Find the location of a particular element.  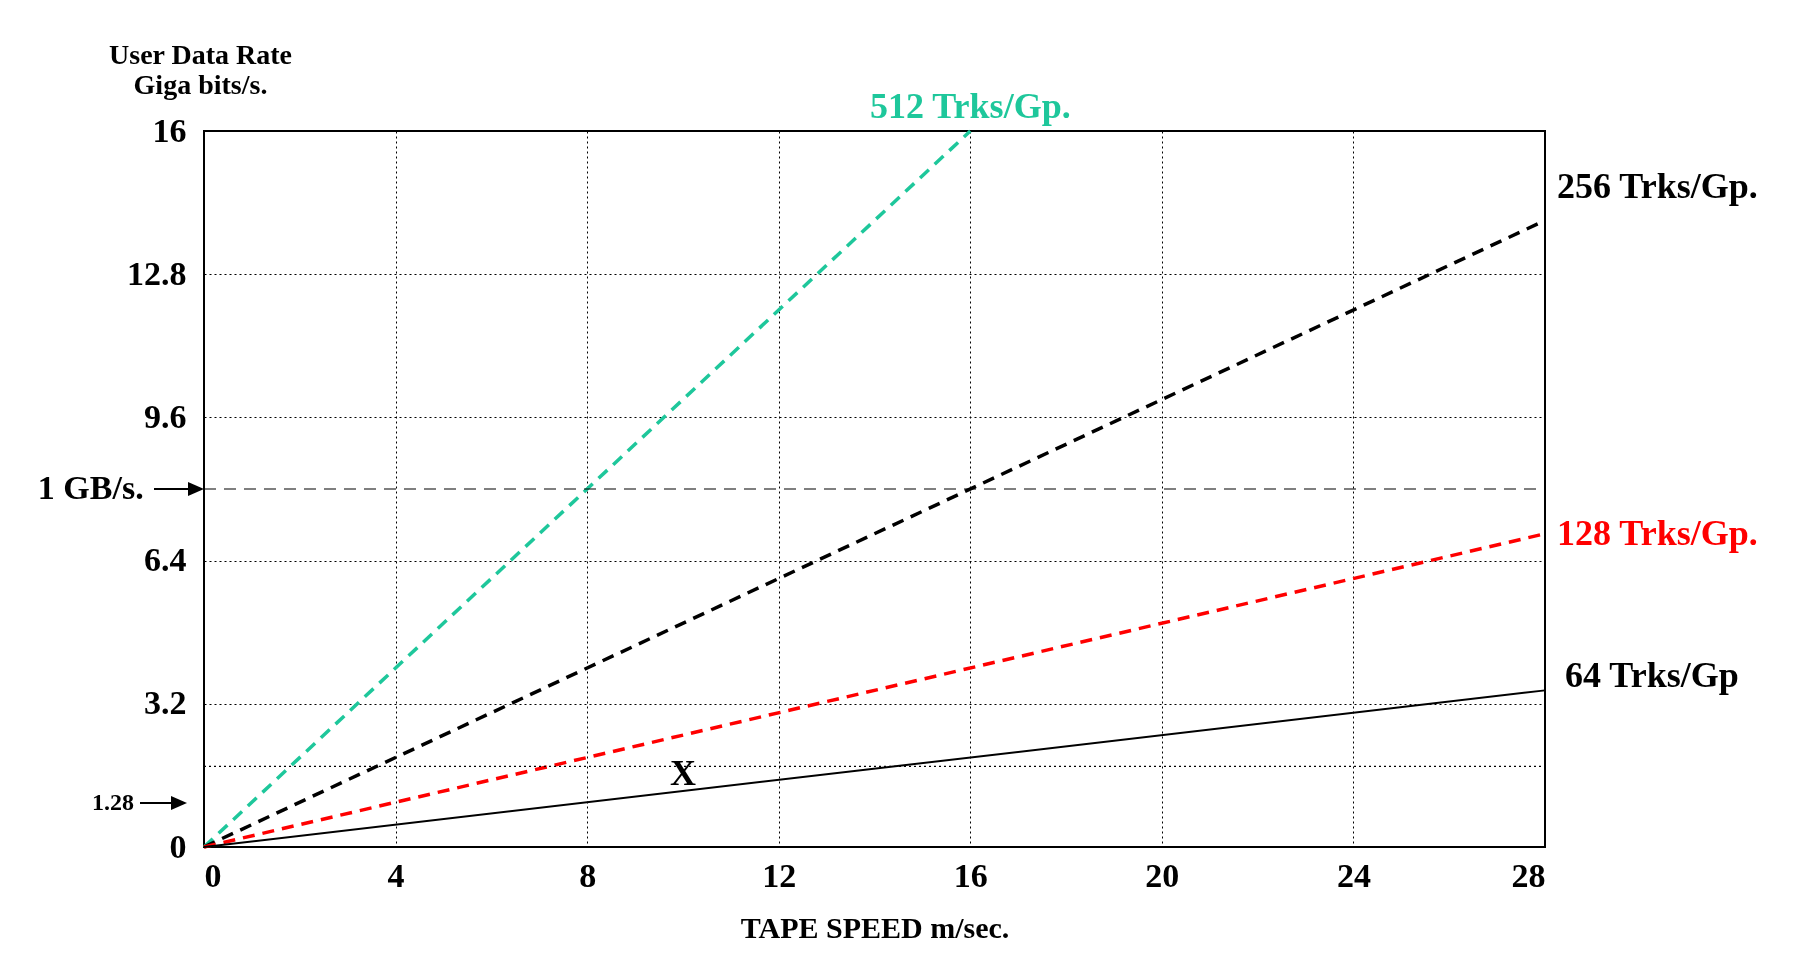

x-tick-label: 20 is located at coordinates (1162, 875).